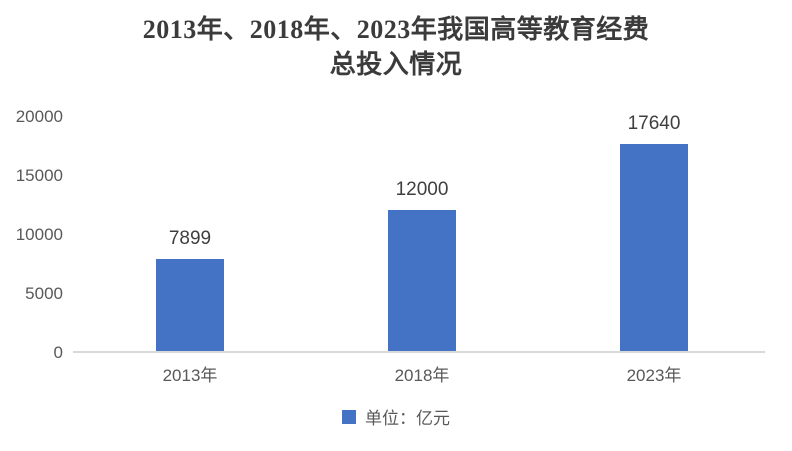 This screenshot has height=451, width=792. I want to click on legend-label: 单位：亿元, so click(407, 418).